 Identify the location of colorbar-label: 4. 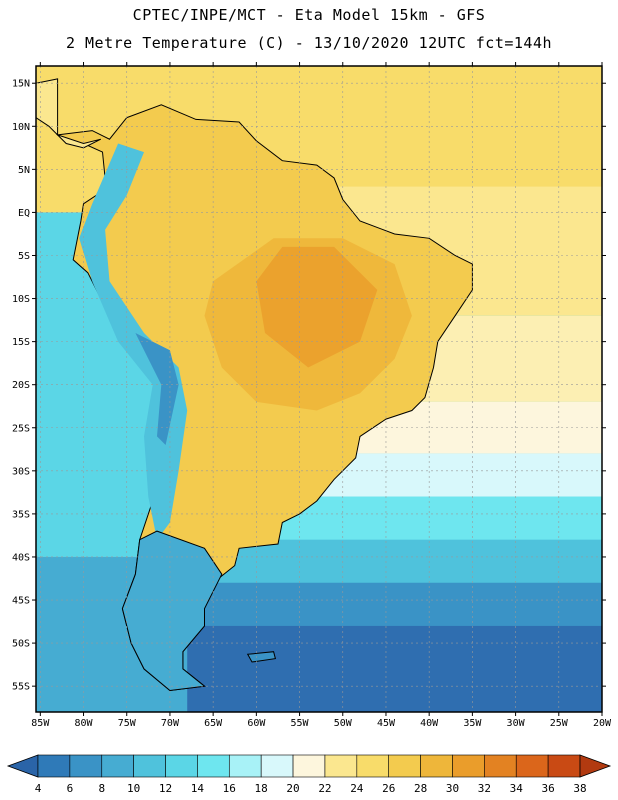
(38, 788).